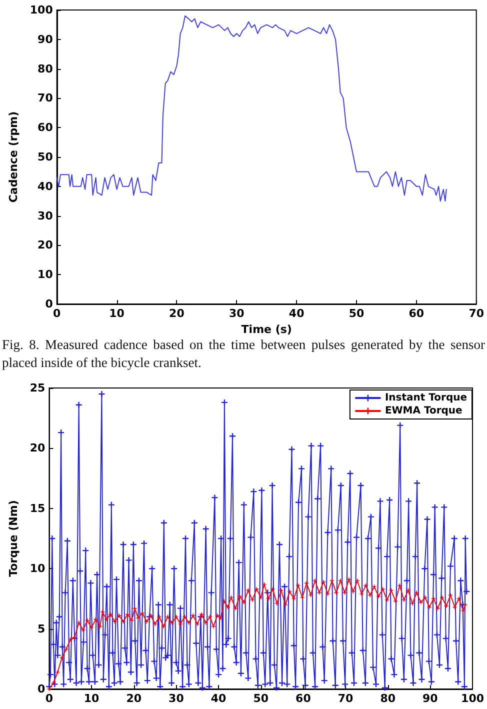 Image resolution: width=487 pixels, height=709 pixels. What do you see at coordinates (46, 69) in the screenshot?
I see `y-tick-label: 80` at bounding box center [46, 69].